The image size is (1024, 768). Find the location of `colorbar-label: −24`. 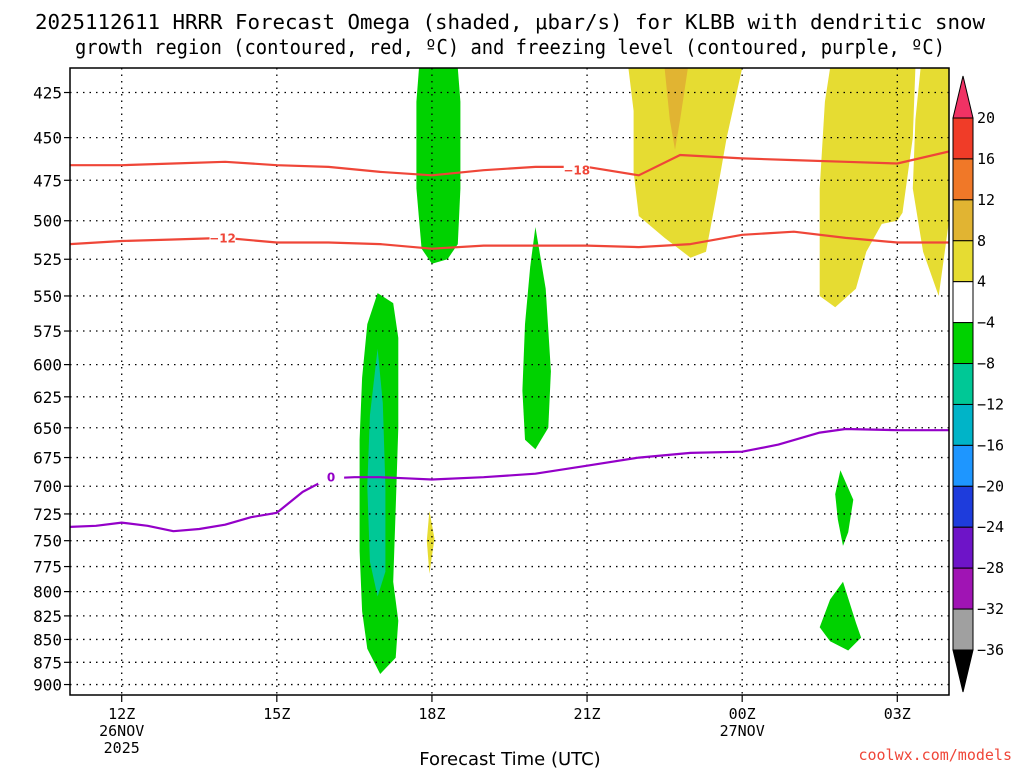

colorbar-label: −24 is located at coordinates (990, 527).